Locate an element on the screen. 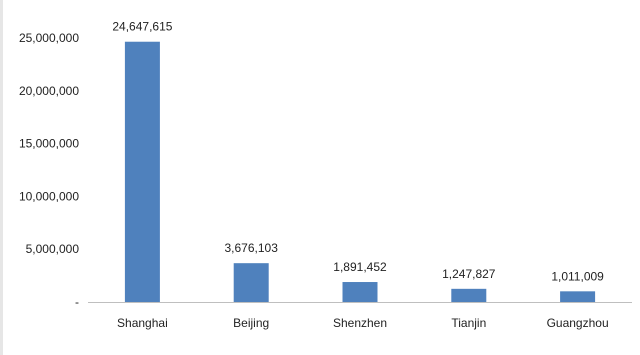 The width and height of the screenshot is (640, 355). data-label: 3,676,103 is located at coordinates (252, 248).